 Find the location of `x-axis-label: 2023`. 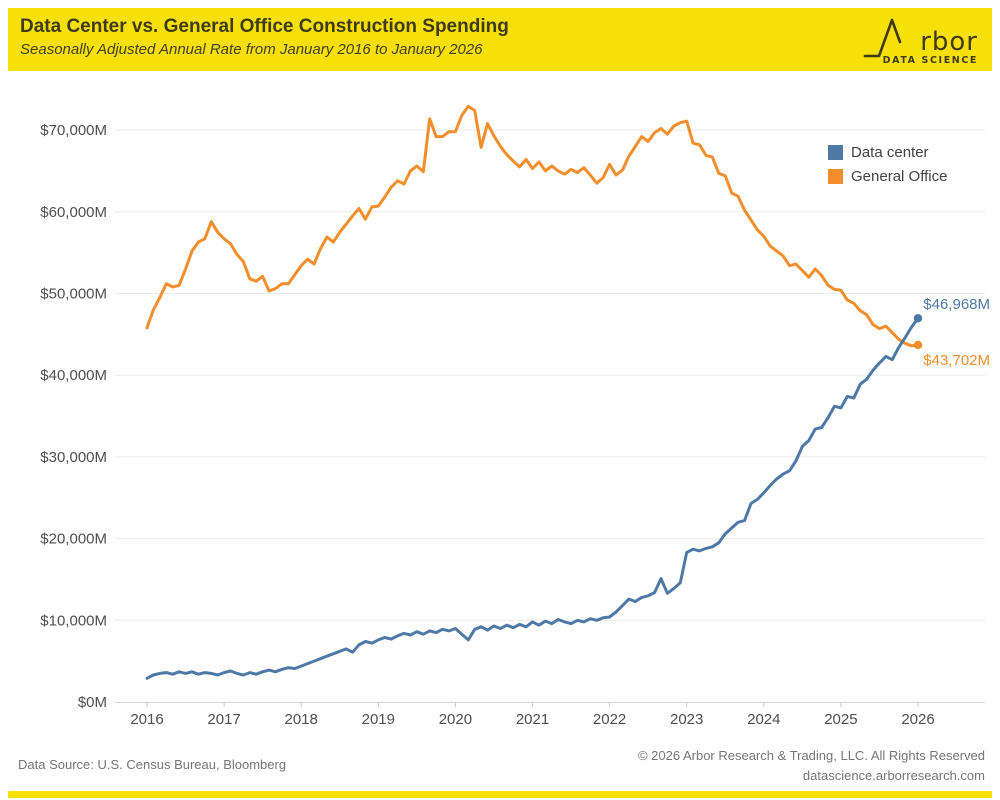

x-axis-label: 2023 is located at coordinates (686, 719).